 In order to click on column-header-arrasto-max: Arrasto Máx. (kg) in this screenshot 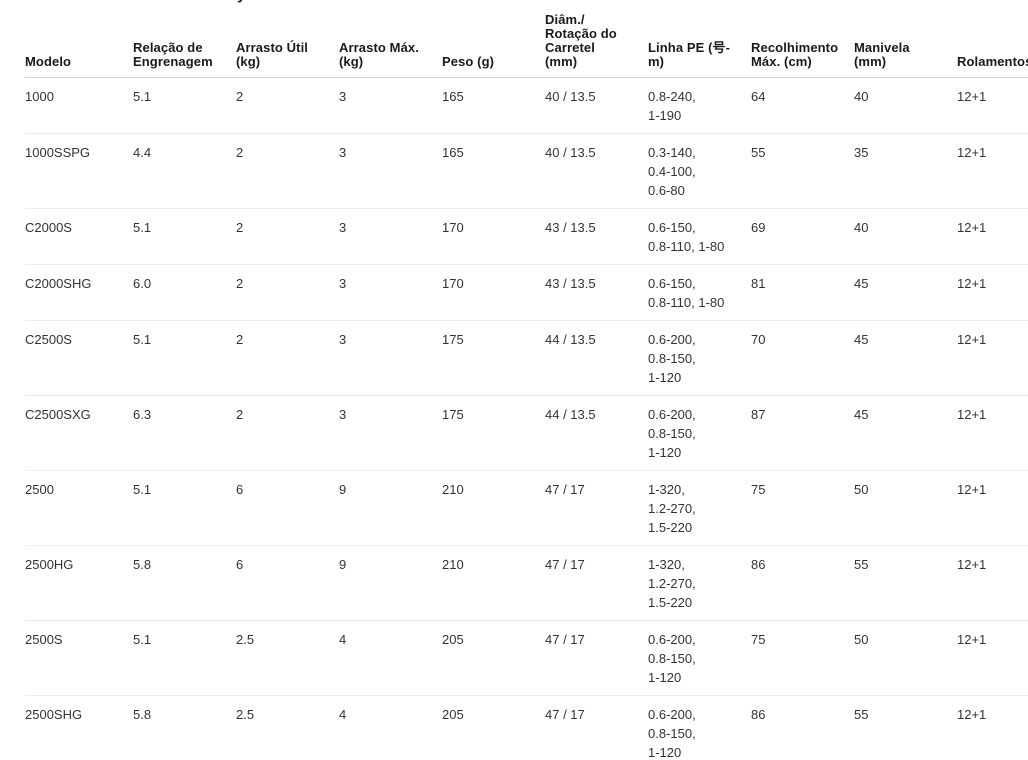, I will do `click(390, 39)`.